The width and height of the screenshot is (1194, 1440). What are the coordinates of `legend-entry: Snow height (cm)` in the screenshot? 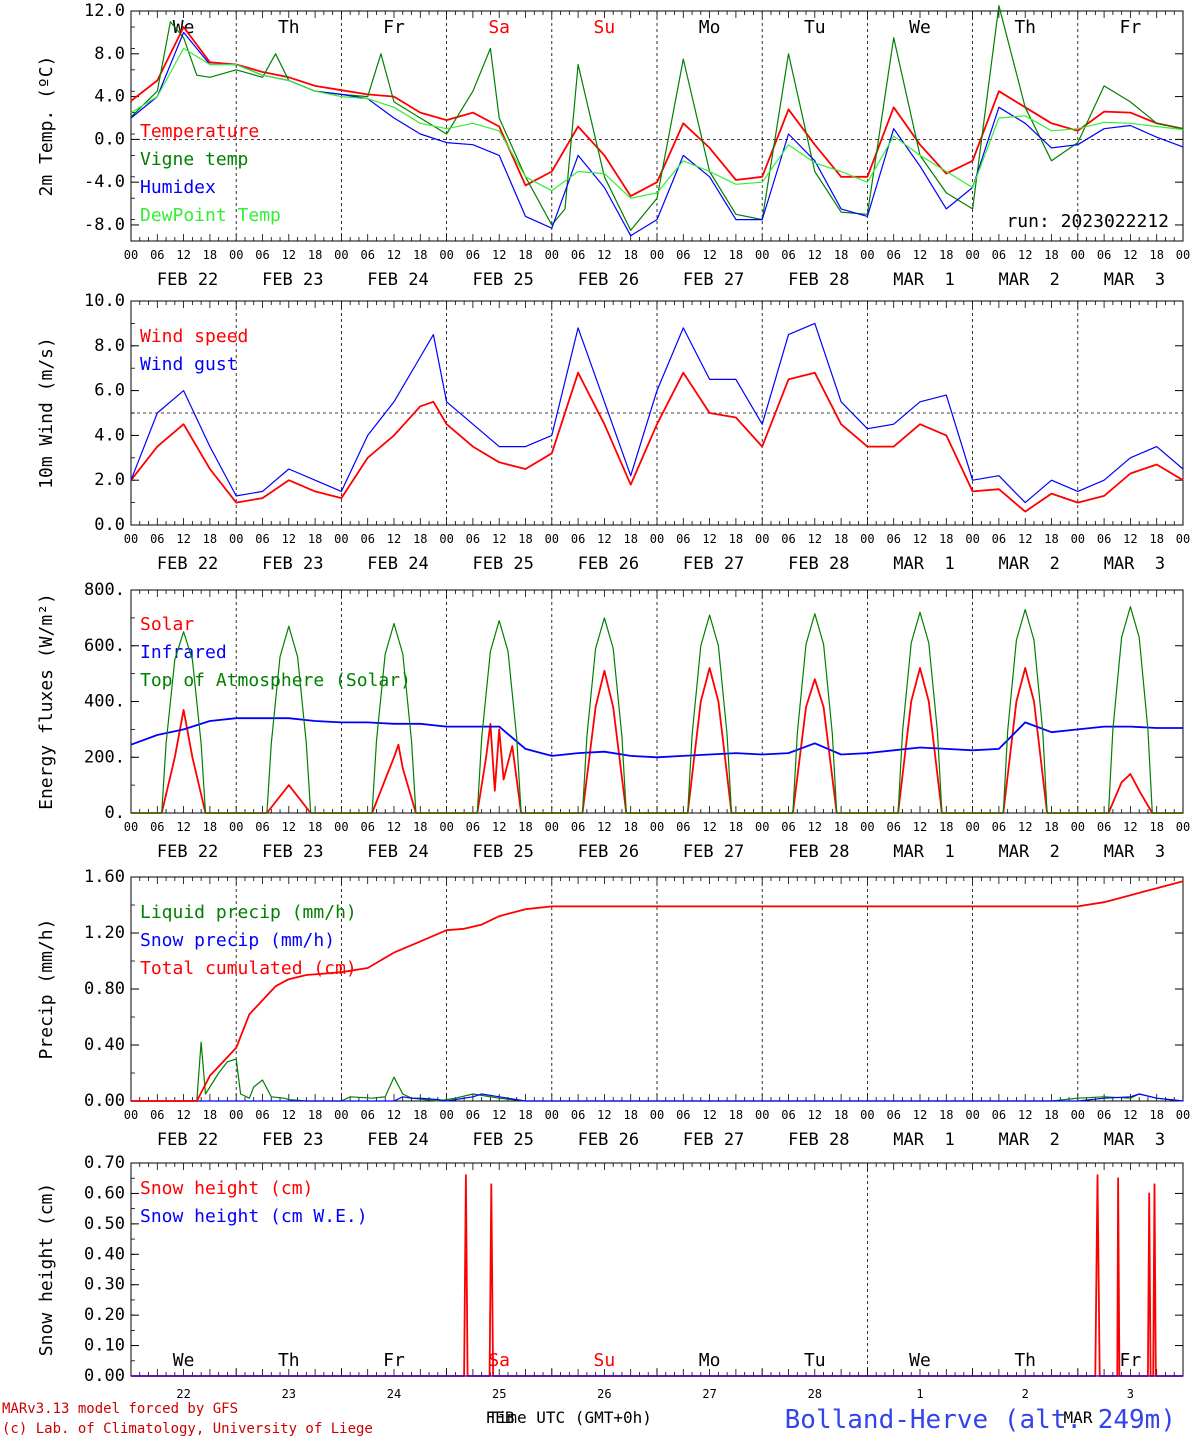 It's located at (226, 1188).